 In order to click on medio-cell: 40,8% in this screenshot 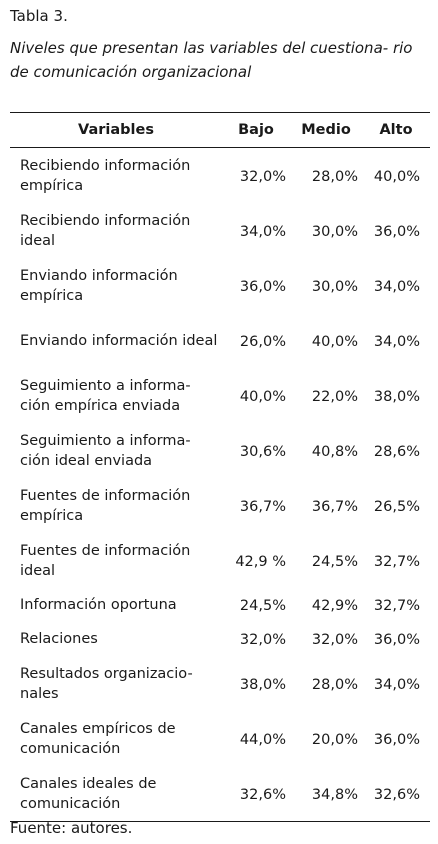, I will do `click(334, 451)`.